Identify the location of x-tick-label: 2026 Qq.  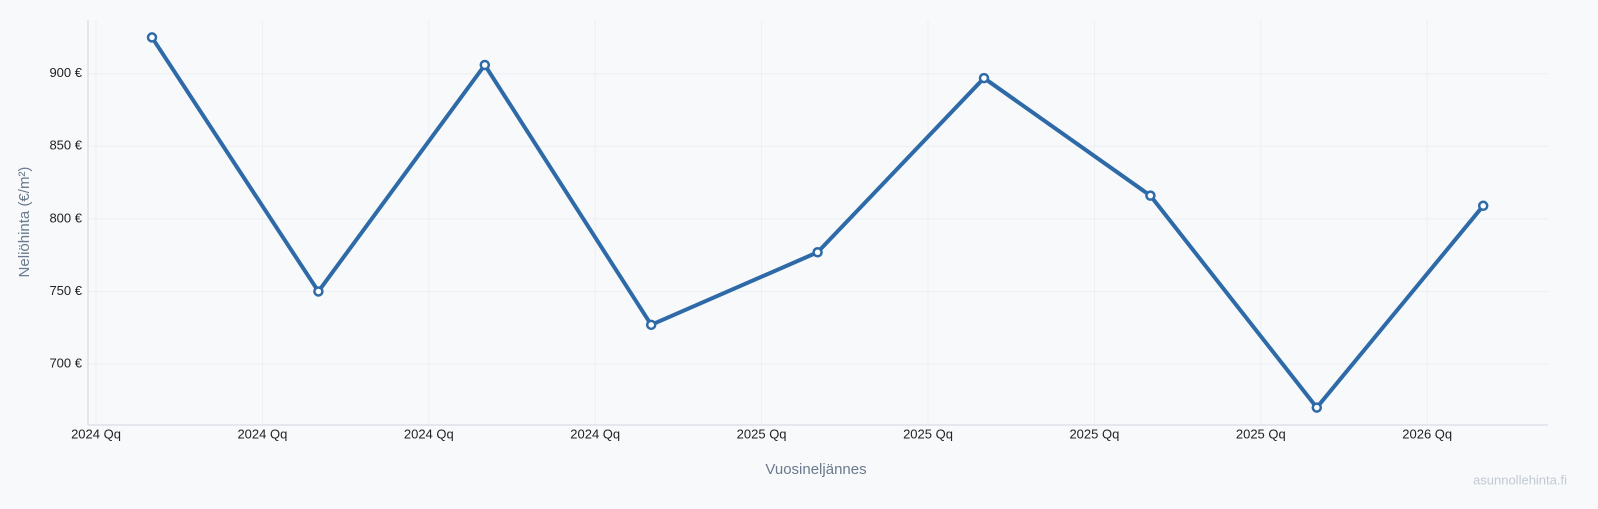
(1427, 433).